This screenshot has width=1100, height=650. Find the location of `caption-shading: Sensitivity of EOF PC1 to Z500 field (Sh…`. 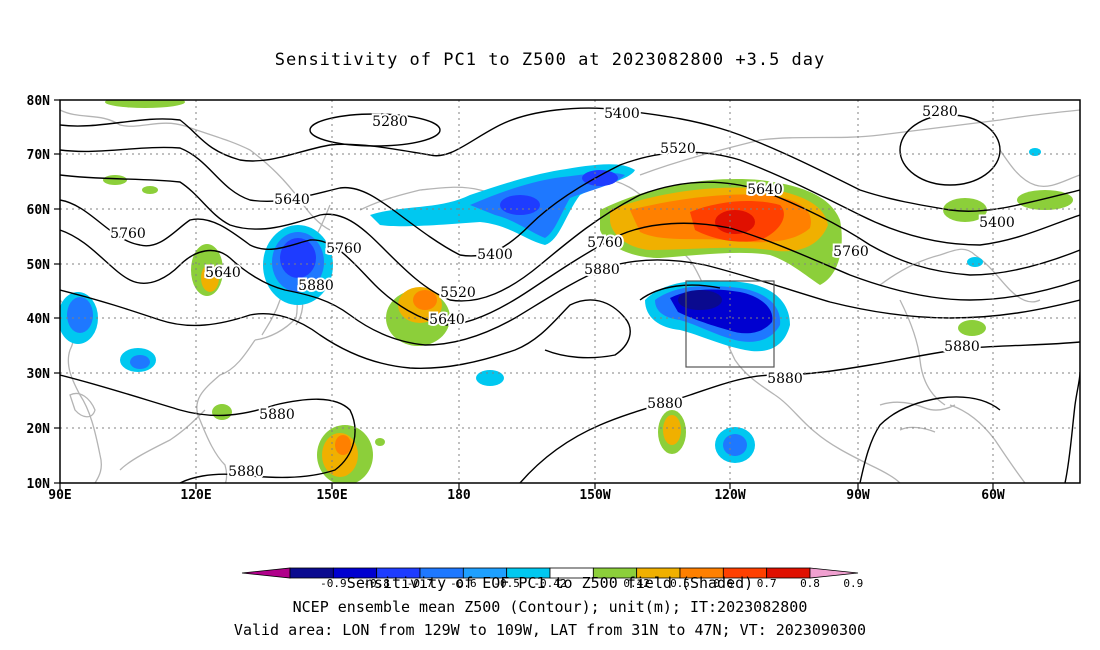

caption-shading: Sensitivity of EOF PC1 to Z500 field (Sh… is located at coordinates (550, 583).